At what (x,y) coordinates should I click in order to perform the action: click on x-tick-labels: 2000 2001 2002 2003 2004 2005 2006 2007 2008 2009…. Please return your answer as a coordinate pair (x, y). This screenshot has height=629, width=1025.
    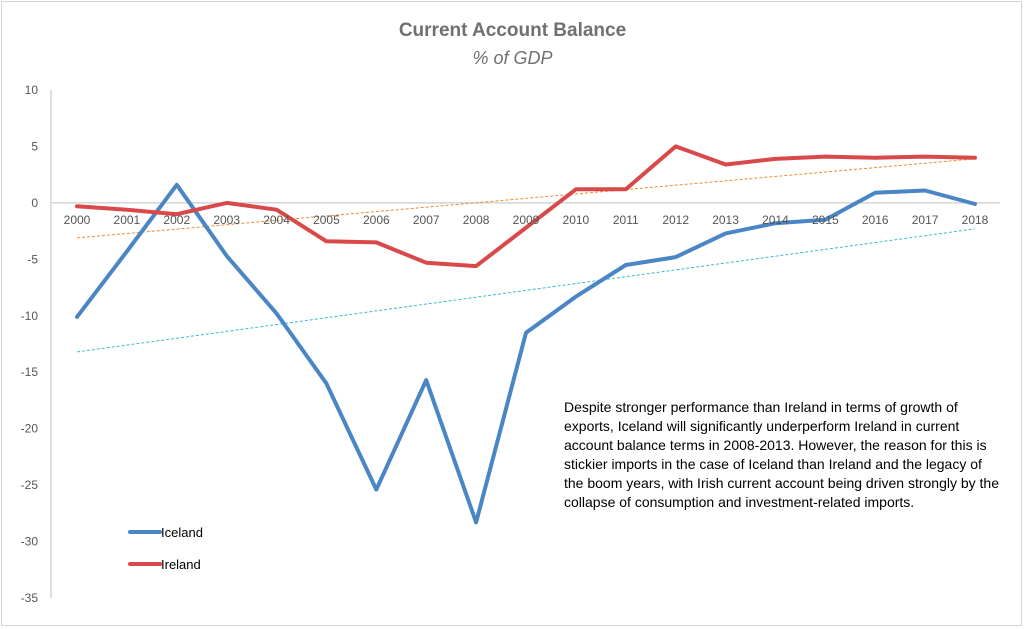
    Looking at the image, I should click on (526, 220).